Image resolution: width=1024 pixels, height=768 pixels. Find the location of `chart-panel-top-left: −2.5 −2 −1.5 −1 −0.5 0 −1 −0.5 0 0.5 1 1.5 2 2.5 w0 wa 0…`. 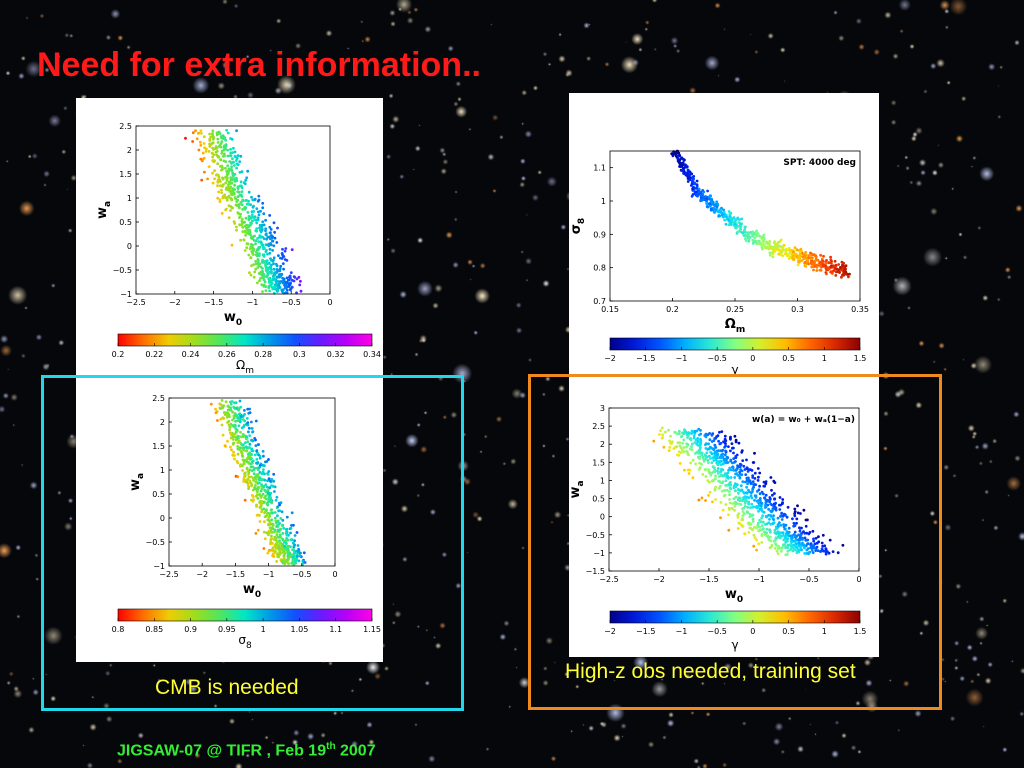

chart-panel-top-left: −2.5 −2 −1.5 −1 −0.5 0 −1 −0.5 0 0.5 1 1.5 2 2.5 w0 wa 0… is located at coordinates (229, 239).